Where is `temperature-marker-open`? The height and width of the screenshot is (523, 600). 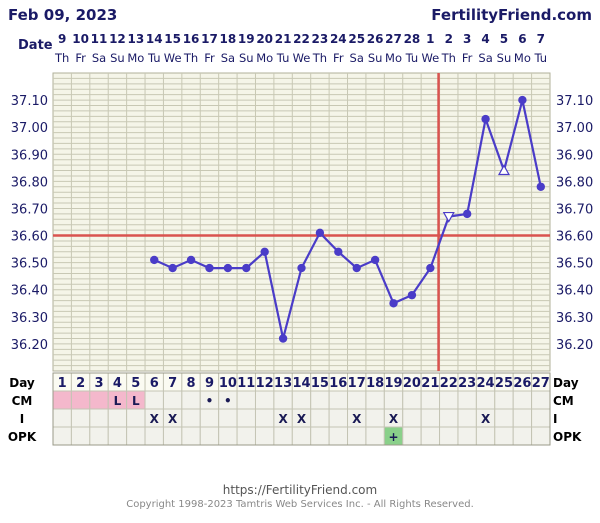
temperature-marker-open is located at coordinates (448, 217).